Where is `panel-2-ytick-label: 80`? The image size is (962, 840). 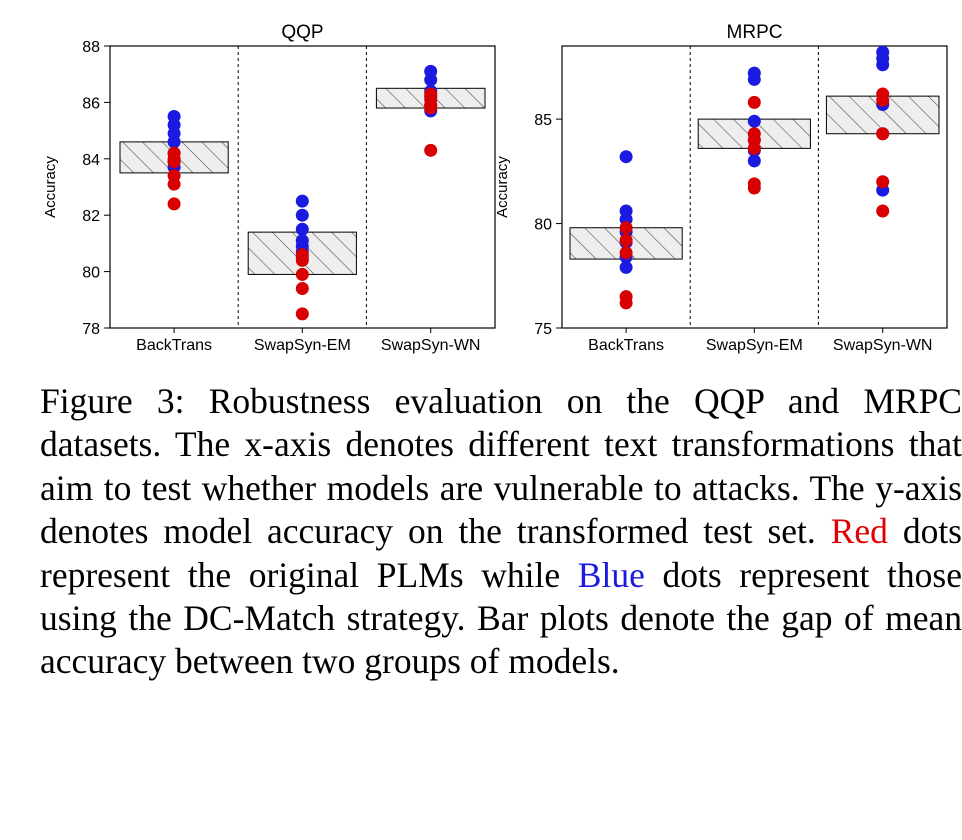
panel-2-ytick-label: 80 is located at coordinates (543, 225).